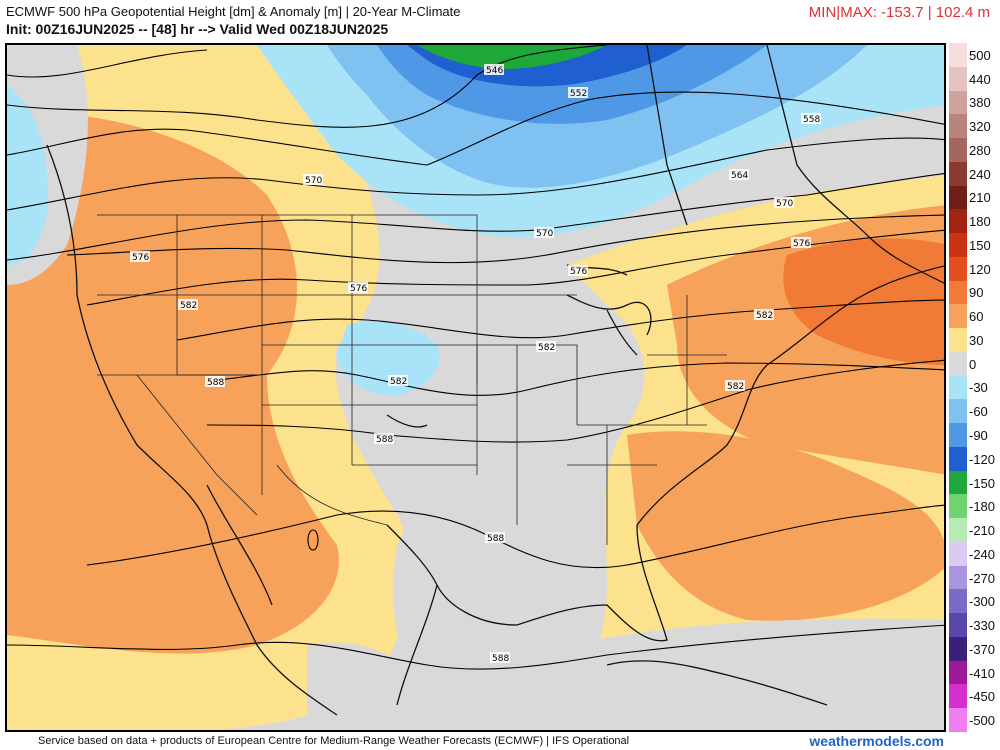 Image resolution: width=1000 pixels, height=750 pixels. What do you see at coordinates (980, 269) in the screenshot?
I see `colorbar-label: 120` at bounding box center [980, 269].